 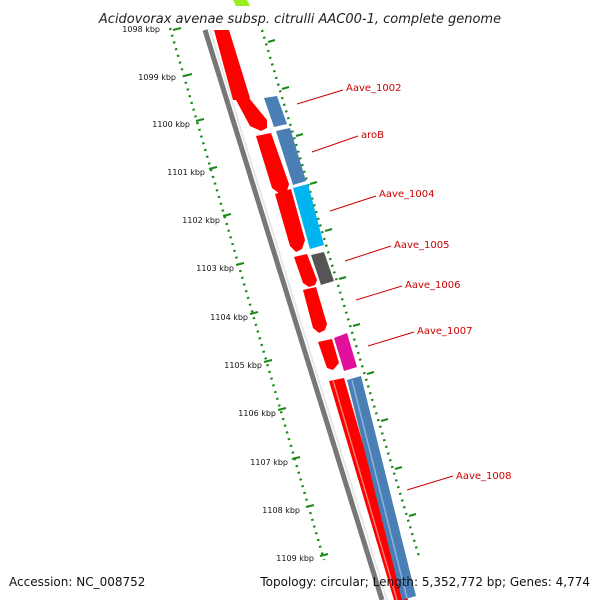 I want to click on gene-block-magenta, so click(x=345, y=352).